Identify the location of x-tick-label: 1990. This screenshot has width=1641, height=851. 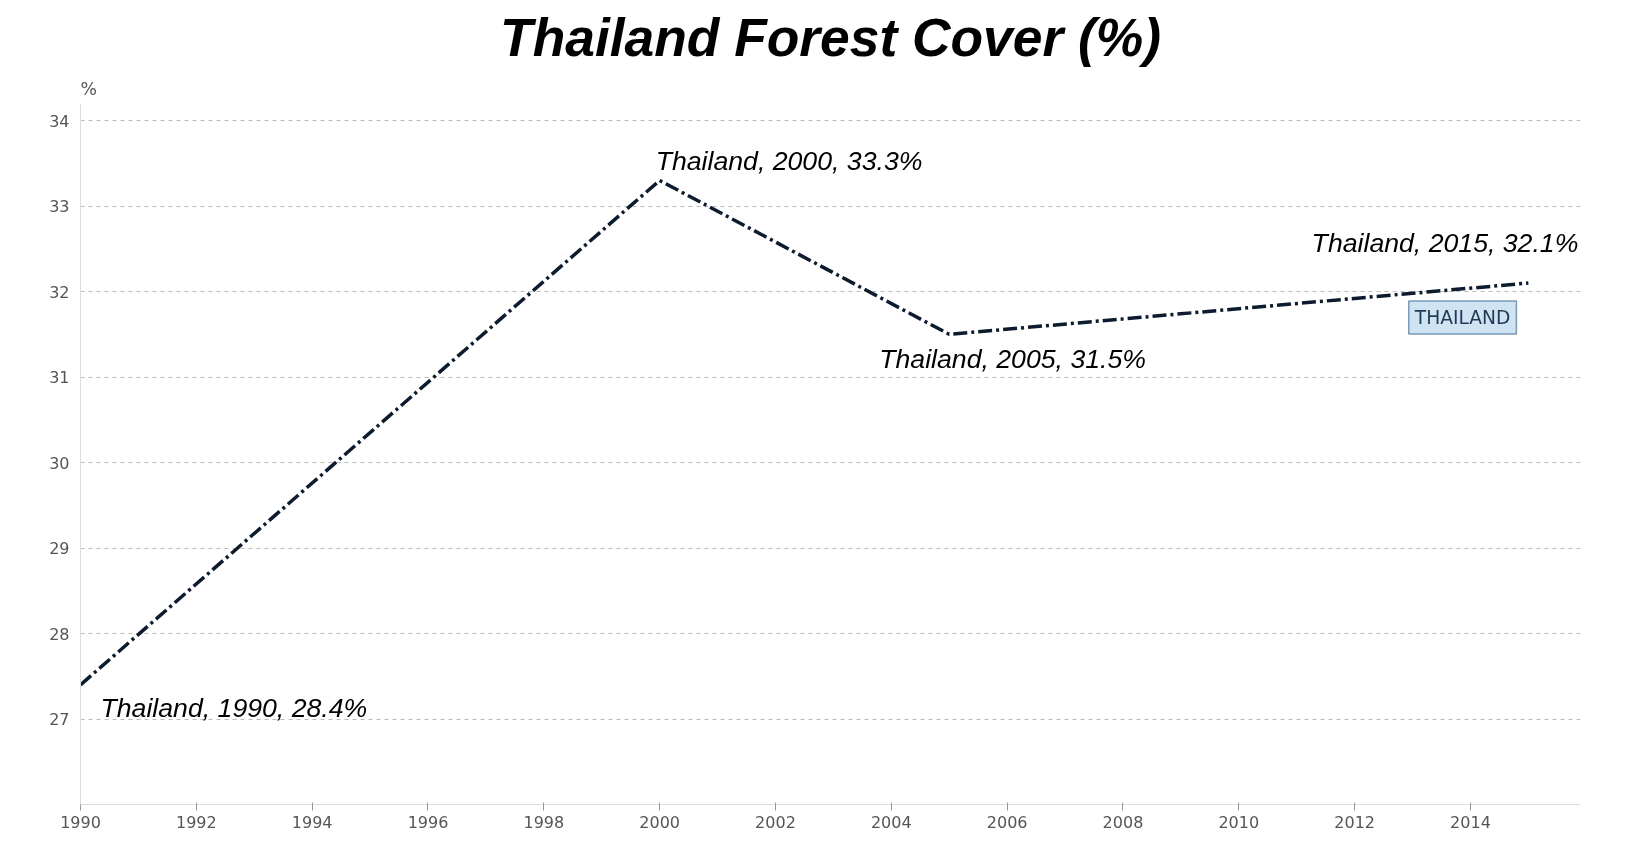
(80, 822).